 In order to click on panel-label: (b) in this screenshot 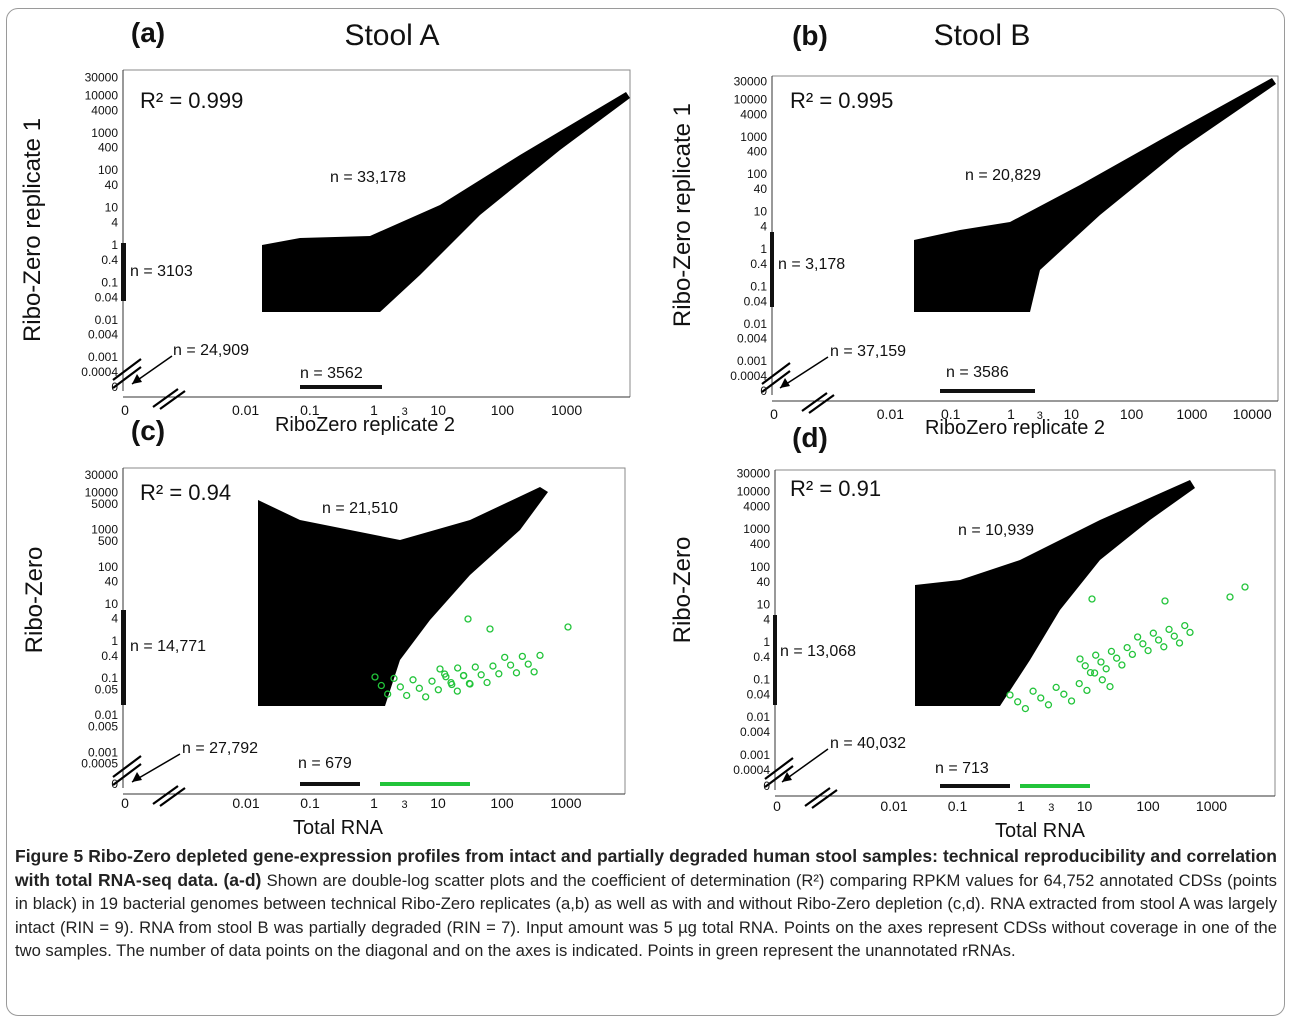, I will do `click(810, 35)`.